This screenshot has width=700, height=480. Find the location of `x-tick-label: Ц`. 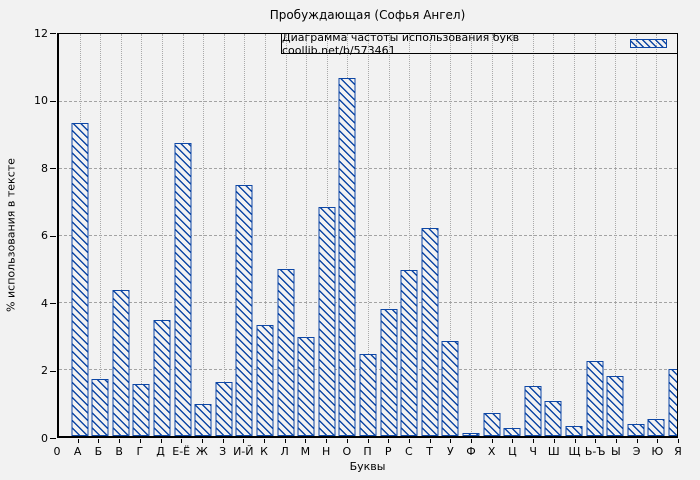

x-tick-label: Ц is located at coordinates (512, 451).